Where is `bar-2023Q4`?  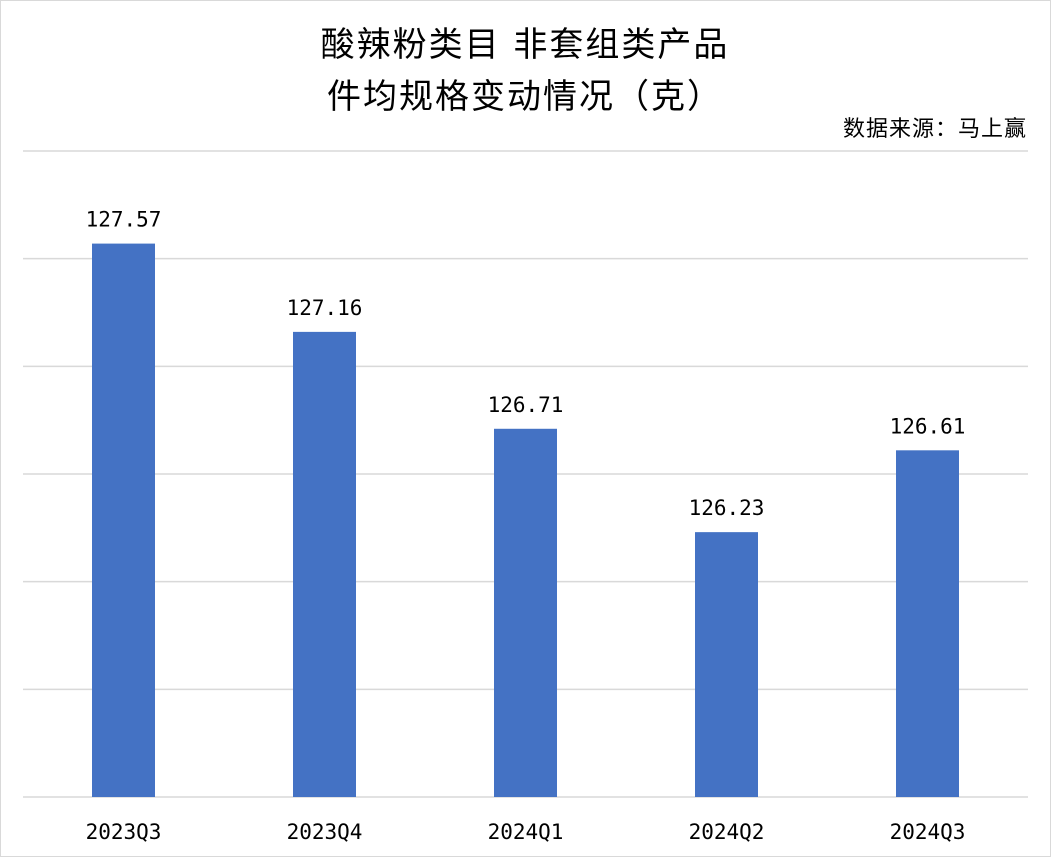 bar-2023Q4 is located at coordinates (324, 564).